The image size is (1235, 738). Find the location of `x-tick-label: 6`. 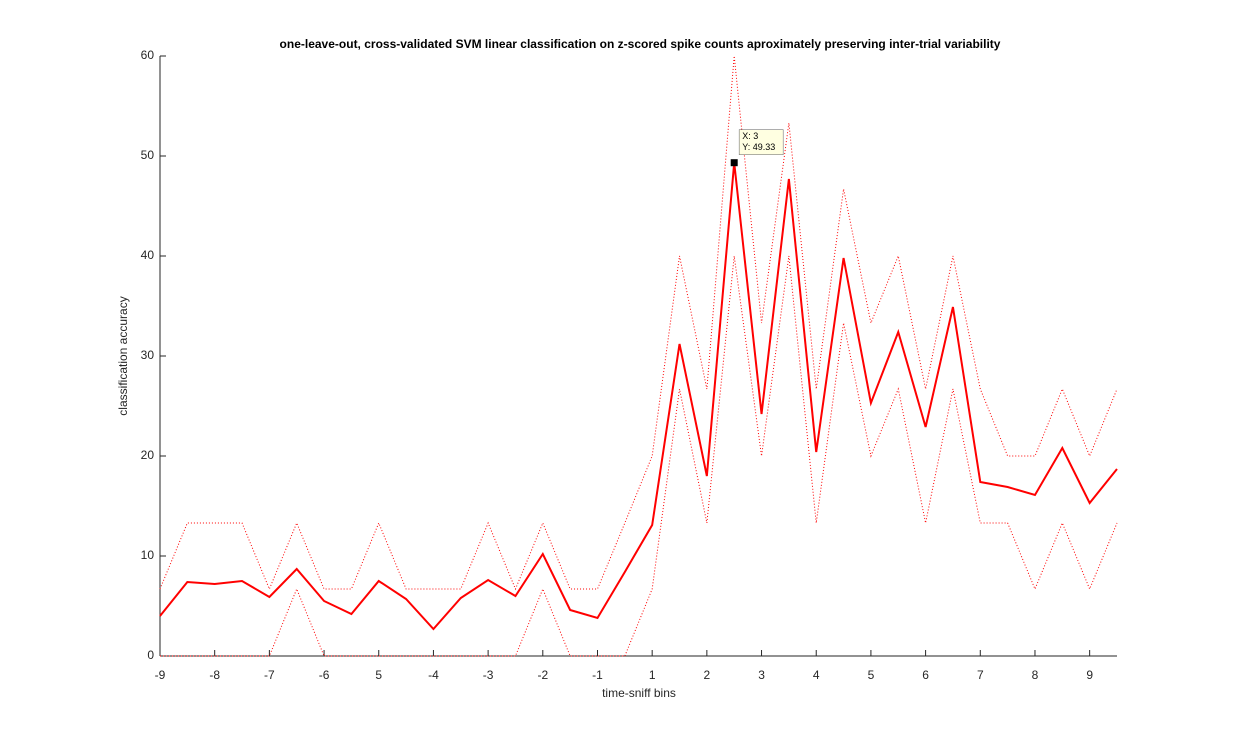

x-tick-label: 6 is located at coordinates (925, 675).